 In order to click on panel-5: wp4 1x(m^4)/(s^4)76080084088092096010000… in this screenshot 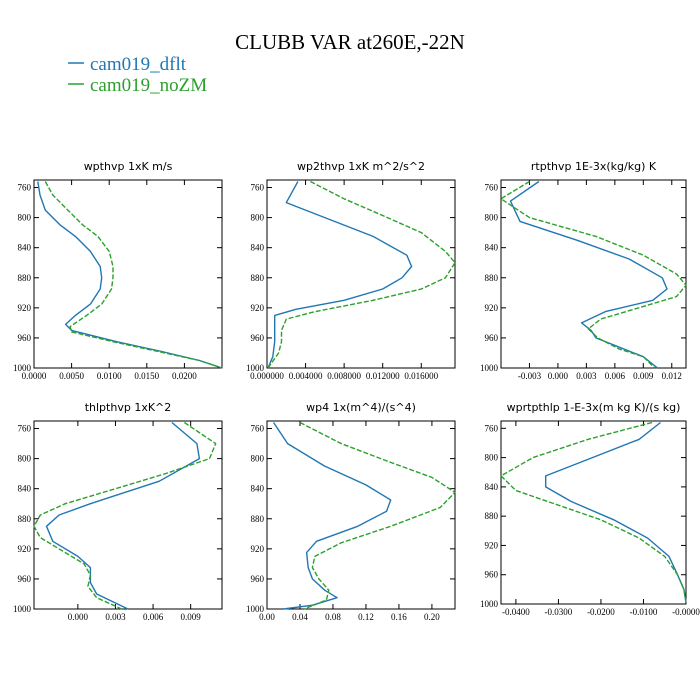, I will do `click(351, 511)`.